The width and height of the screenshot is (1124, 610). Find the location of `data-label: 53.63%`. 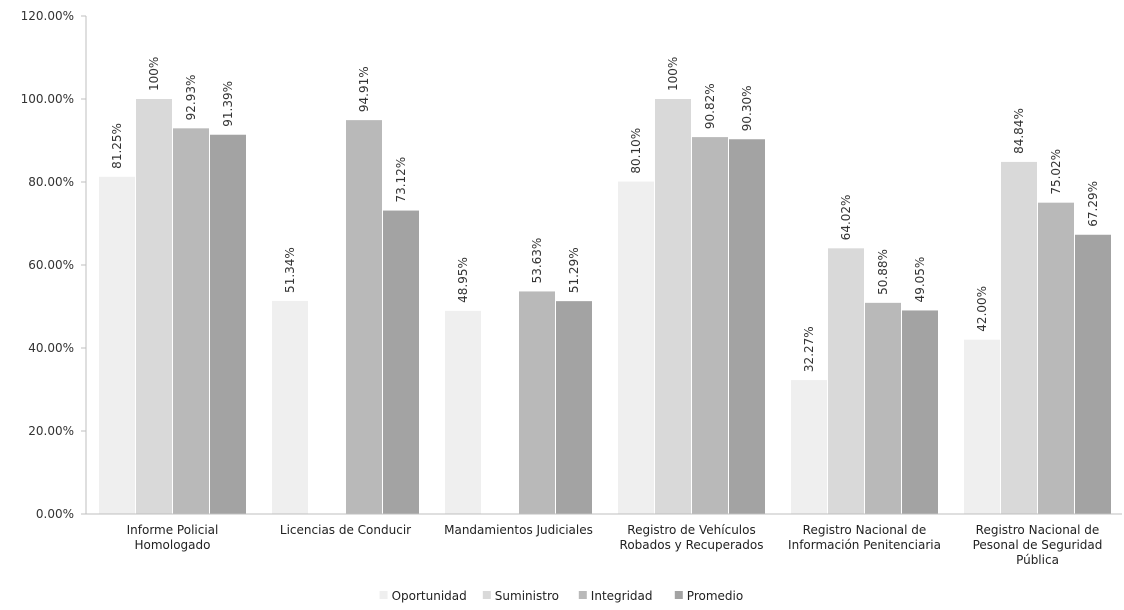

data-label: 53.63% is located at coordinates (537, 261).